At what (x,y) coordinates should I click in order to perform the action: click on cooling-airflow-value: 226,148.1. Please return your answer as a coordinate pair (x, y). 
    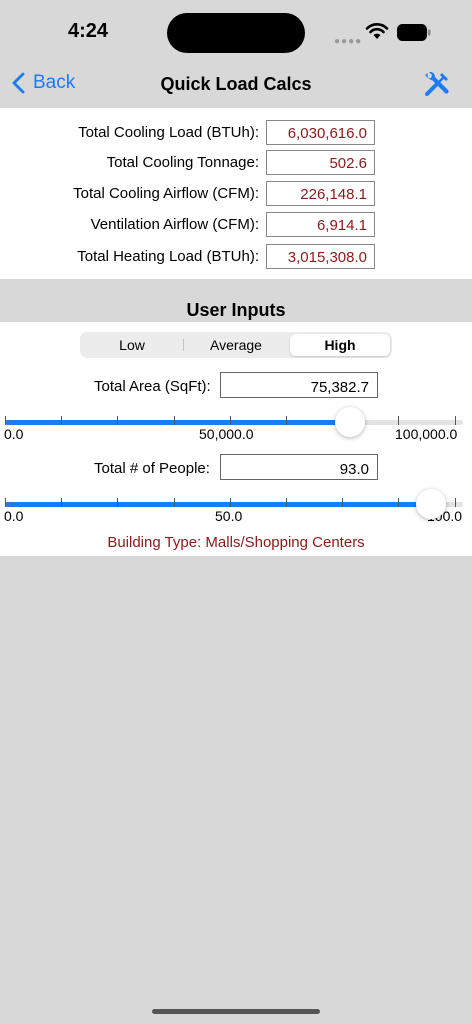
    Looking at the image, I should click on (320, 193).